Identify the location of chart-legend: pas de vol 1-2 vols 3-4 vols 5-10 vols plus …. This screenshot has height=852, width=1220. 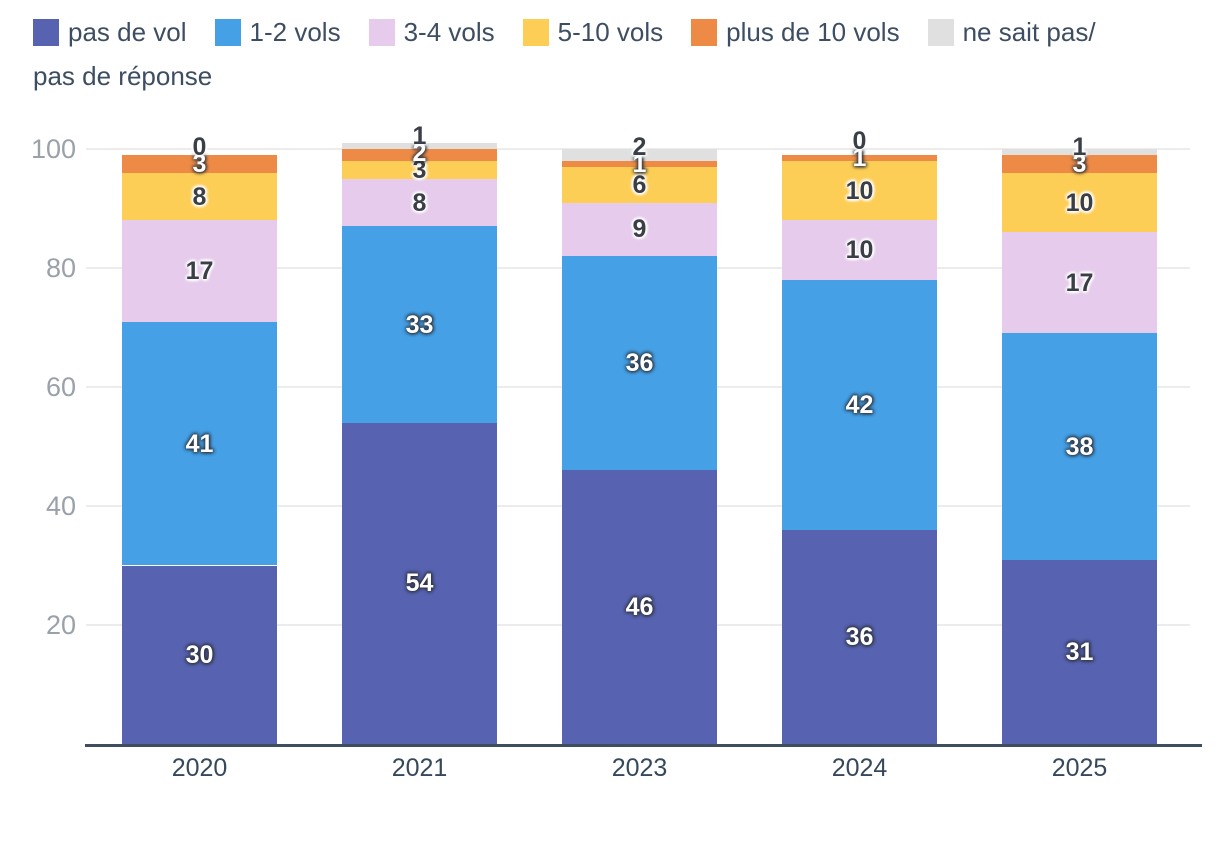
(619, 54).